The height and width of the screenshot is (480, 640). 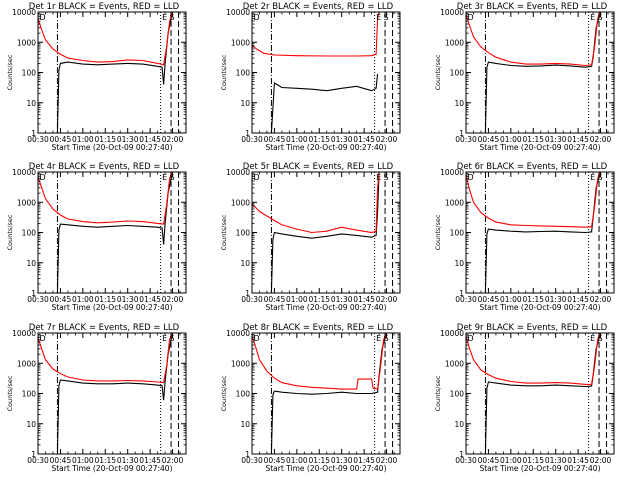 I want to click on chart-title: Det 4r BLACK = Events, RED = LLD, so click(x=104, y=167).